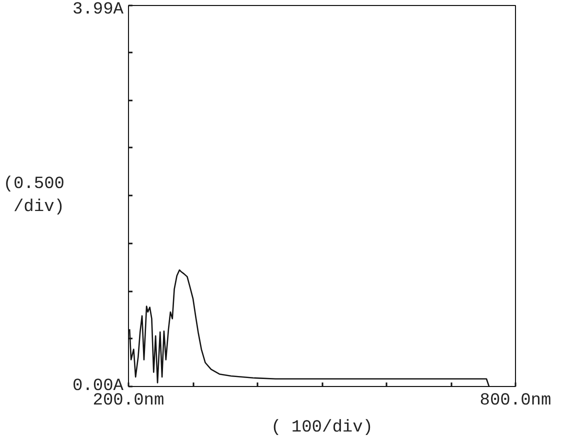 This screenshot has height=444, width=565. What do you see at coordinates (98, 10) in the screenshot?
I see `y-tick-label: 3.99A` at bounding box center [98, 10].